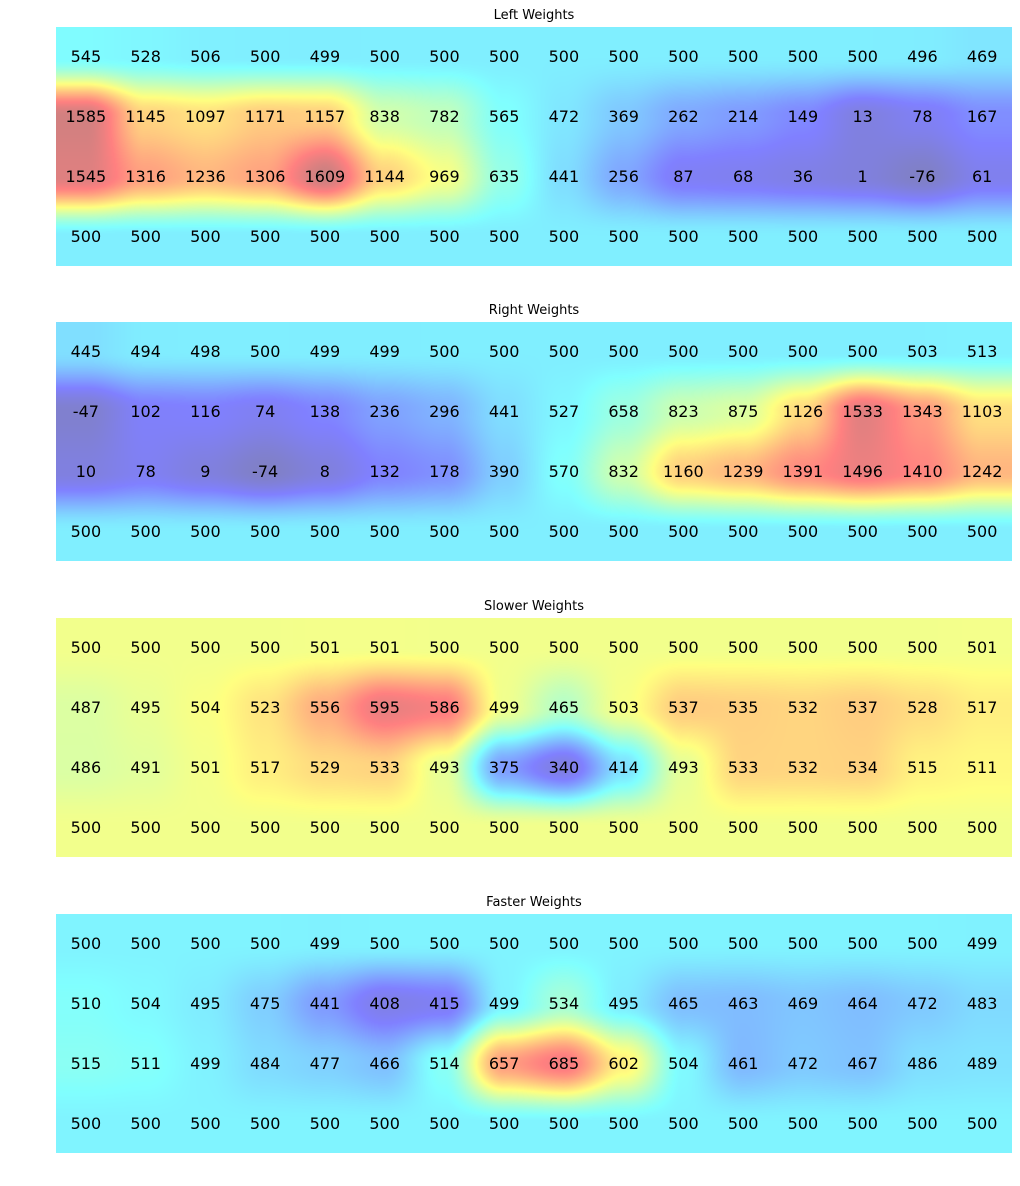  What do you see at coordinates (683, 117) in the screenshot?
I see `heatmap-cell-label: 262` at bounding box center [683, 117].